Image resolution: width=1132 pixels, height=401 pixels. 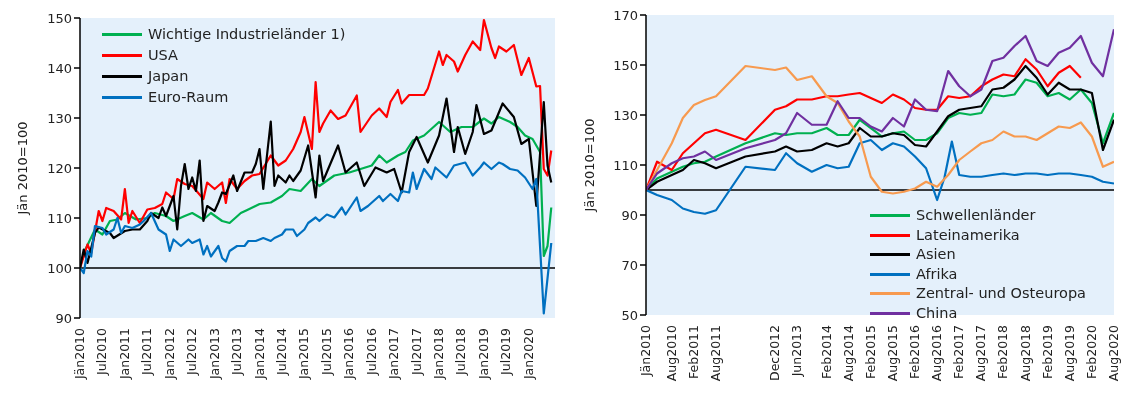 What do you see at coordinates (935, 254) in the screenshot?
I see `legend-label: Asien` at bounding box center [935, 254].